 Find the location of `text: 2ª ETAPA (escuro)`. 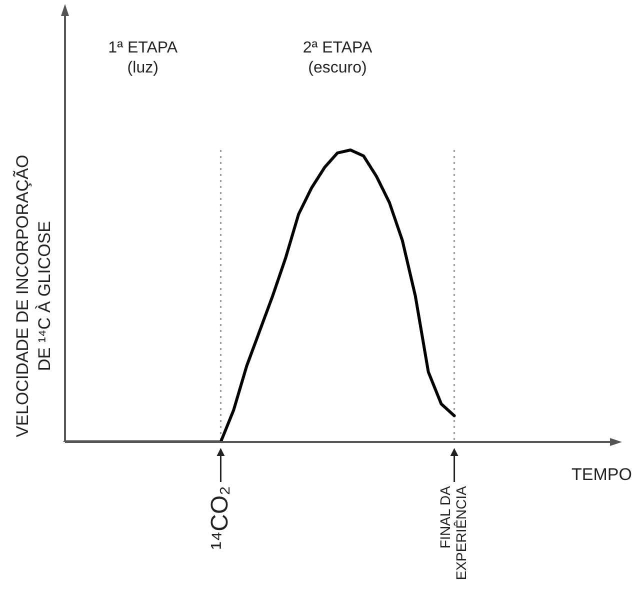

text: 2ª ETAPA (escuro) is located at coordinates (337, 57).